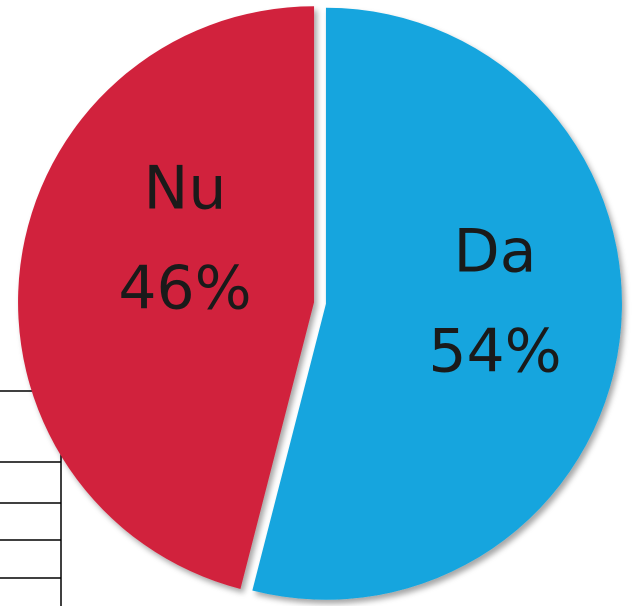 Image resolution: width=632 pixels, height=606 pixels. I want to click on value-label: 46%, so click(184, 289).